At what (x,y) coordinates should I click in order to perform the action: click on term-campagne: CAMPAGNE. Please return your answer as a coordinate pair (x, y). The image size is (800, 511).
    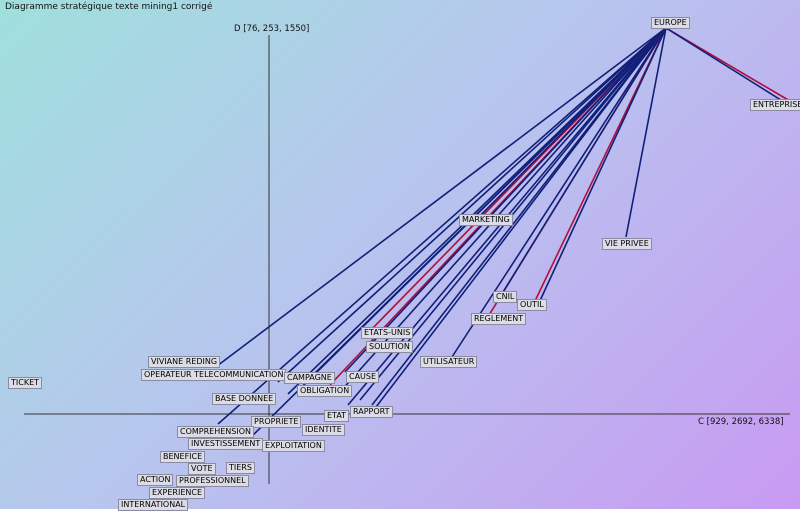
    Looking at the image, I should click on (309, 378).